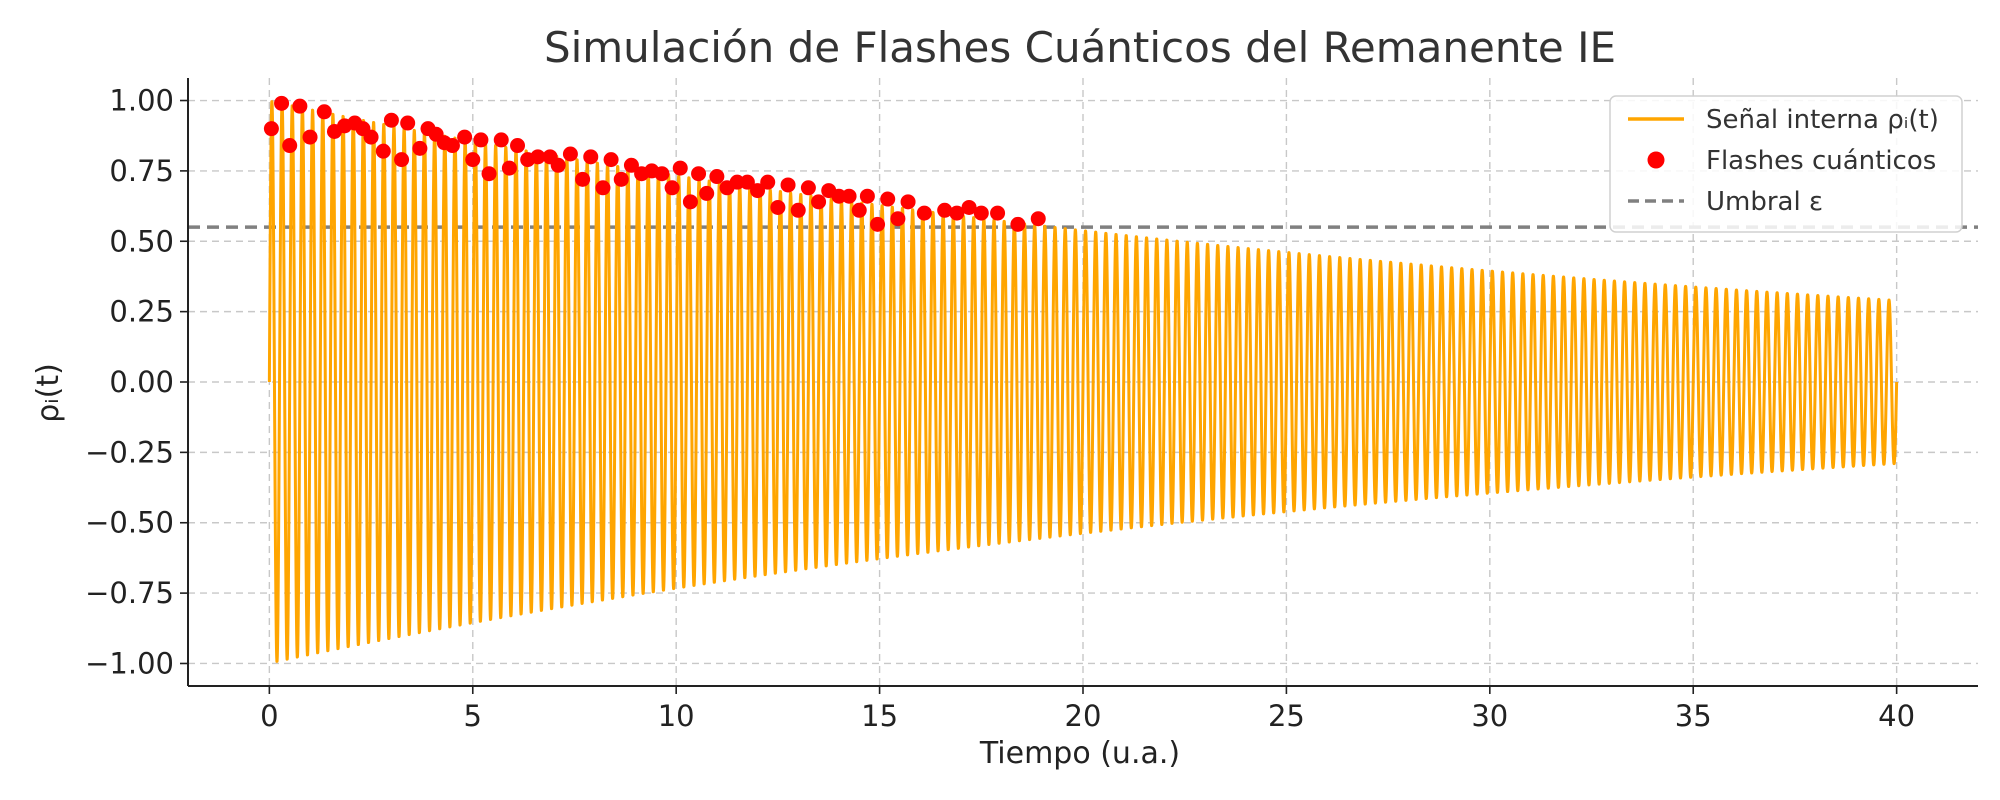 This screenshot has height=800, width=2000. Describe the element at coordinates (141, 312) in the screenshot. I see `y-tick-label: 0.25` at that location.